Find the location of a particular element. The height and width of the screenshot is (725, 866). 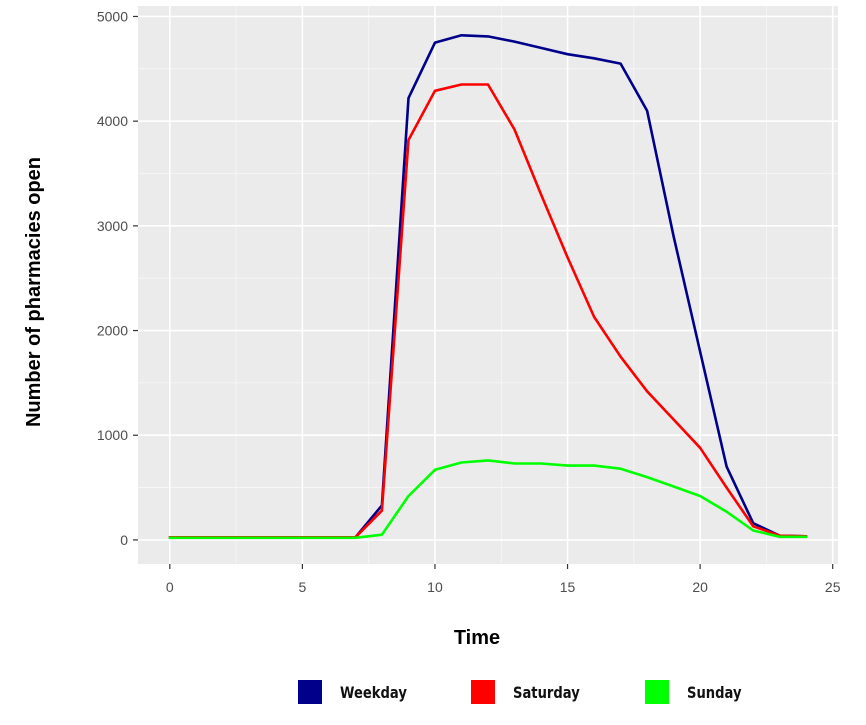

y-axis-ticks: 0 1000 2000 3000 4000 5000 is located at coordinates (117, 278).